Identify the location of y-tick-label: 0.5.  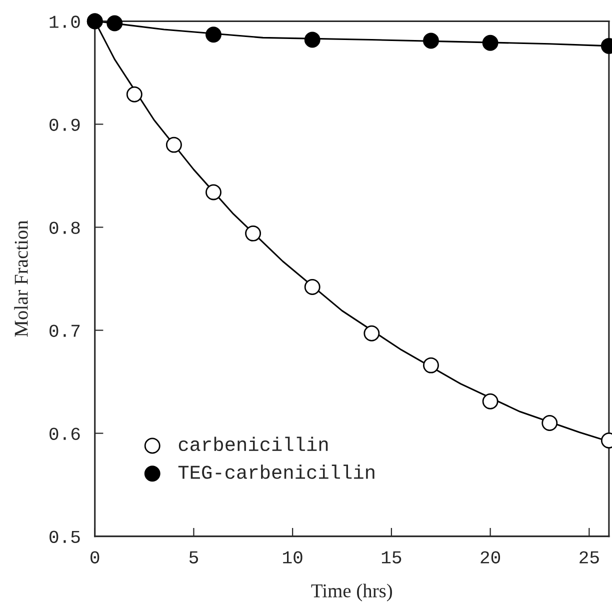
(65, 537).